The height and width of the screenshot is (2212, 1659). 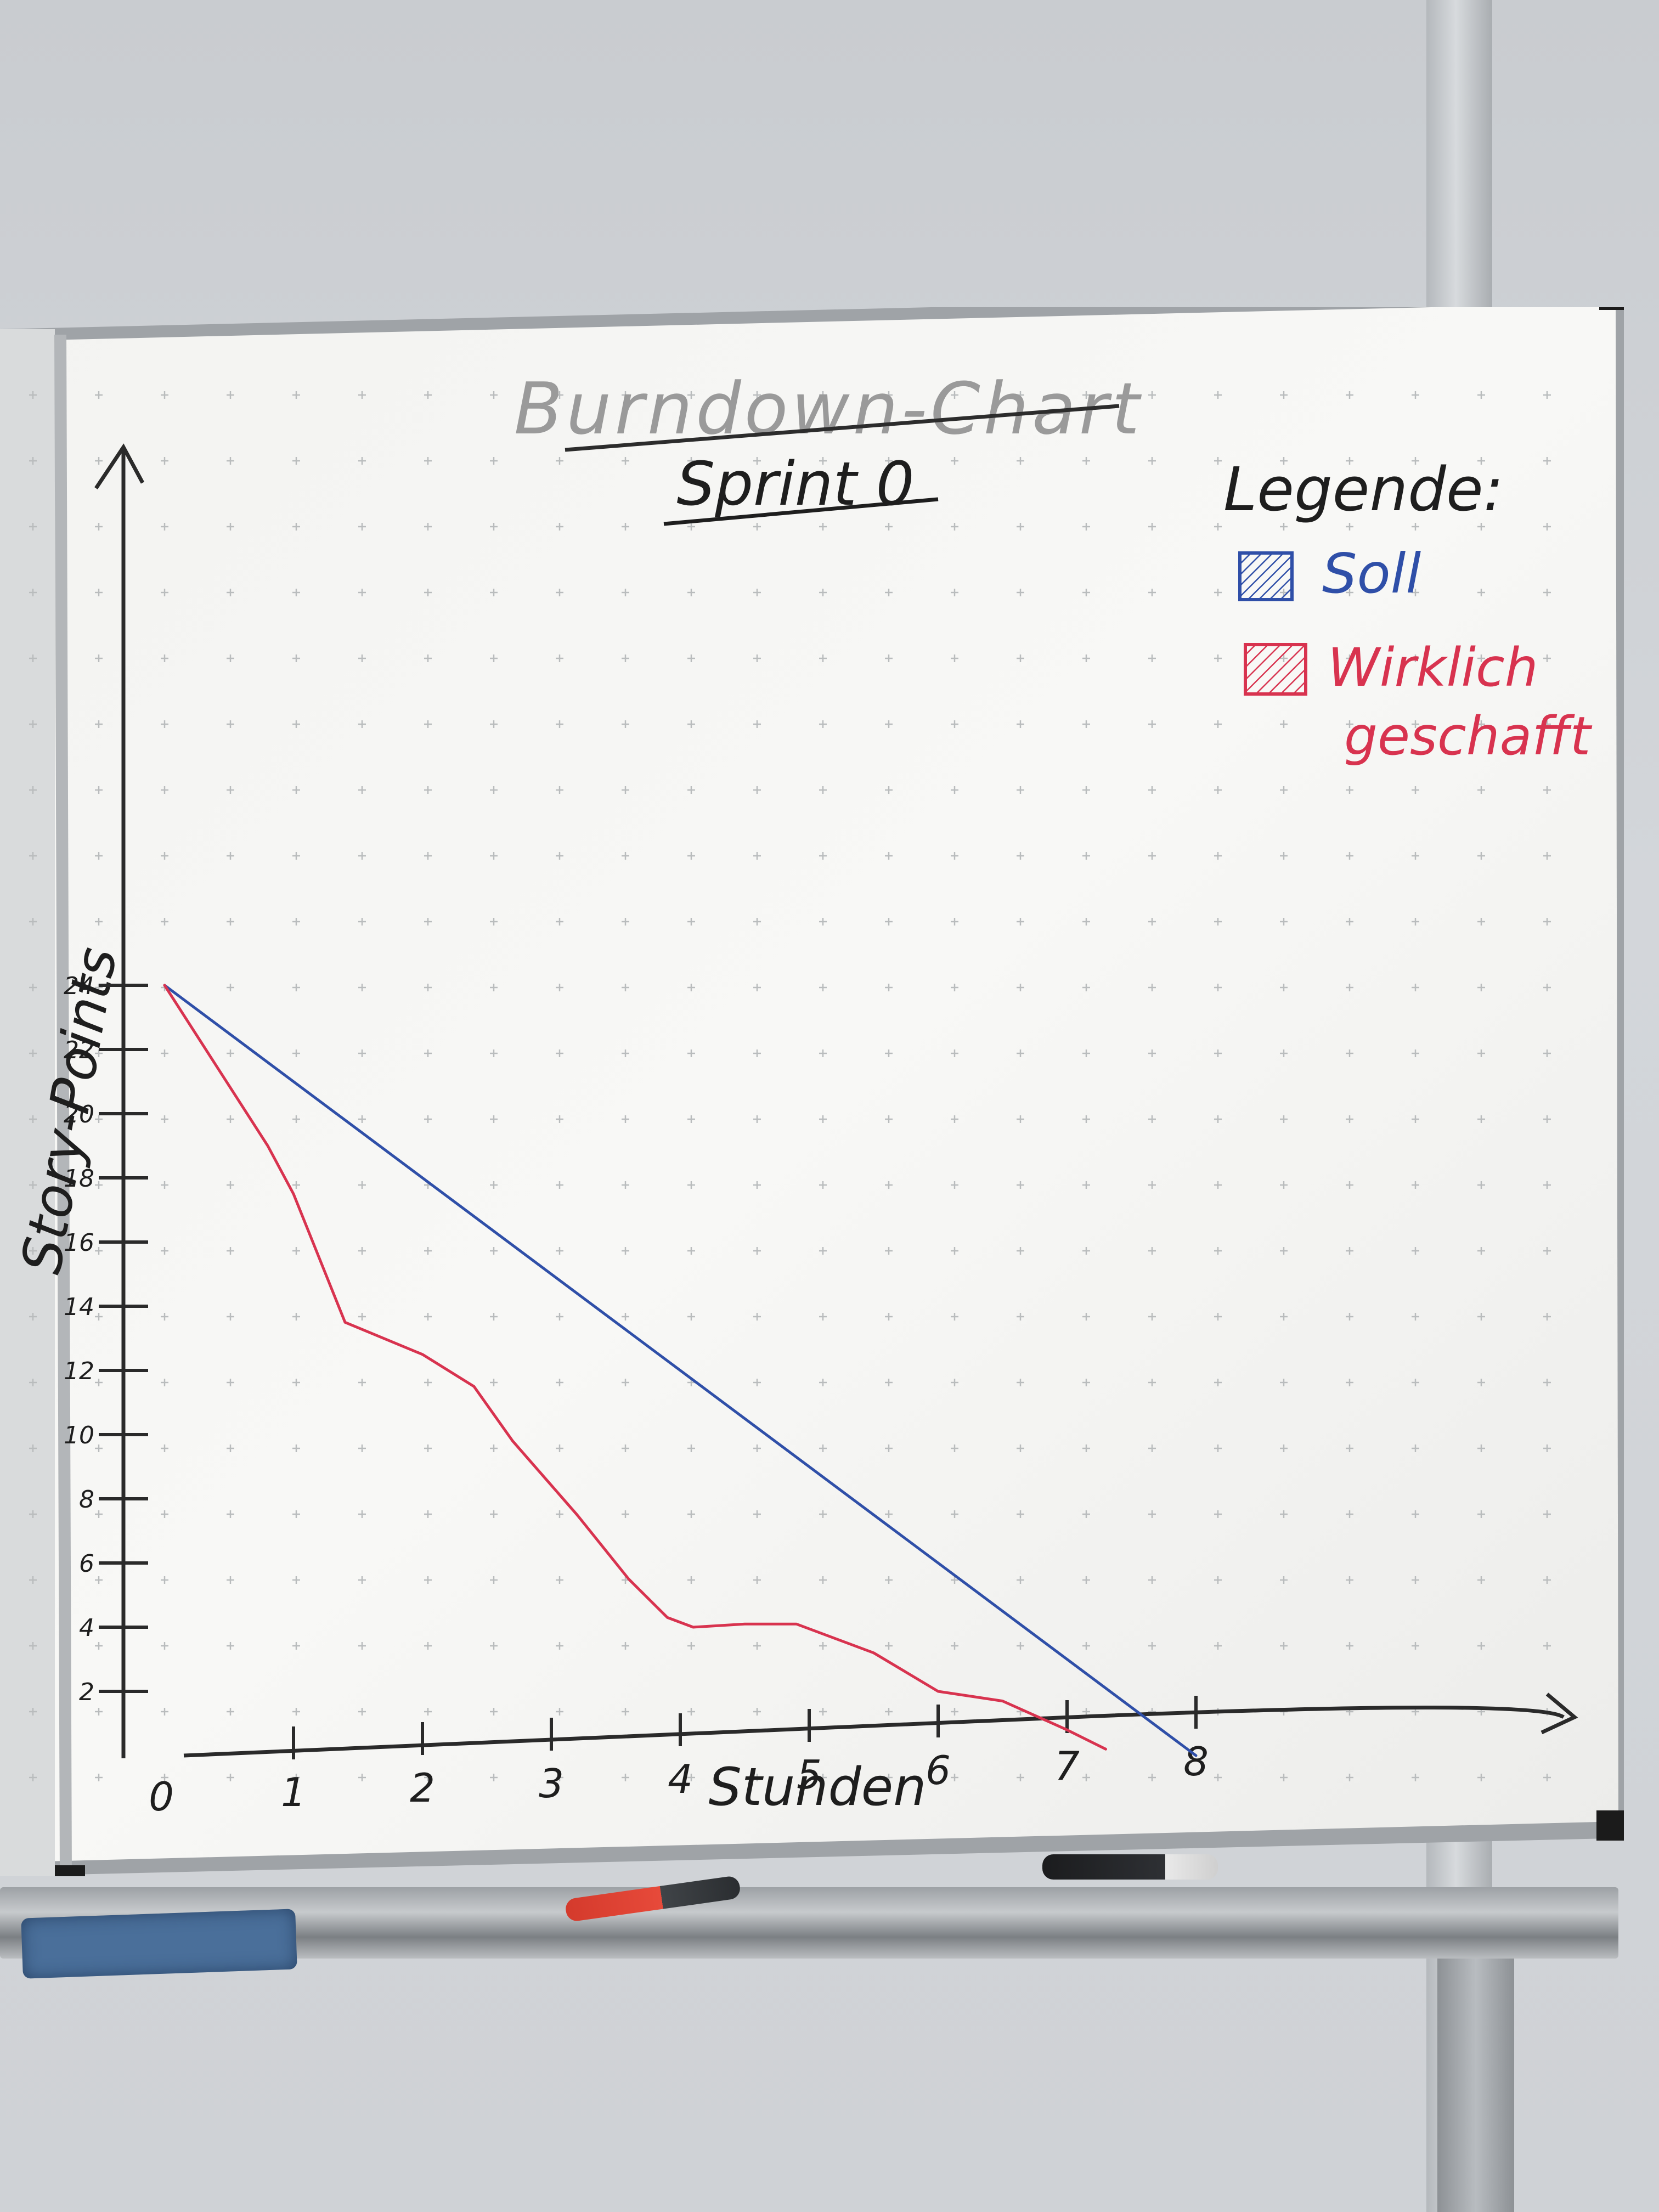 I want to click on subtitle-underline, so click(x=801, y=511).